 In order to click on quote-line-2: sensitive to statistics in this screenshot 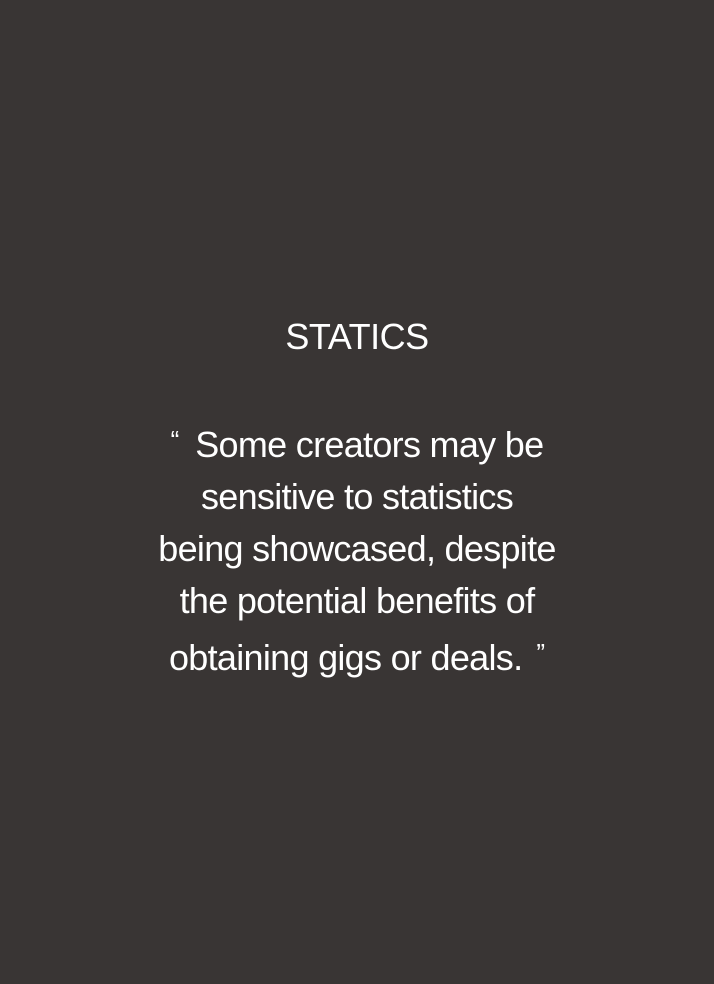, I will do `click(357, 497)`.